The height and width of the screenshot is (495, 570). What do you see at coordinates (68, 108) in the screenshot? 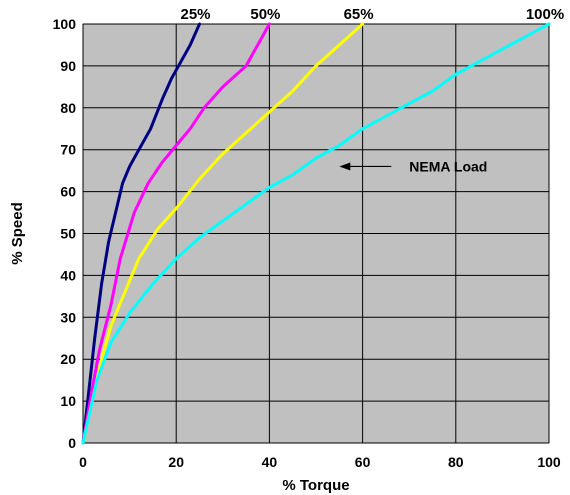
I see `y-tick-label: 80` at bounding box center [68, 108].